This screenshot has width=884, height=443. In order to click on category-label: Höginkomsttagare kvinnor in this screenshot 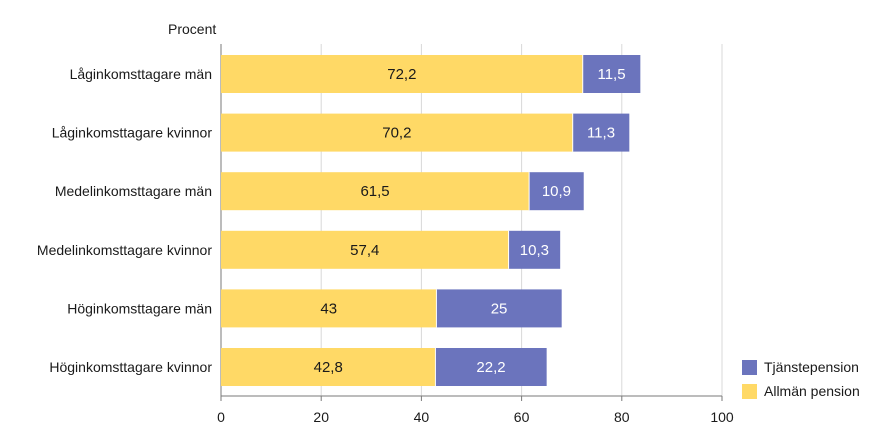, I will do `click(130, 367)`.